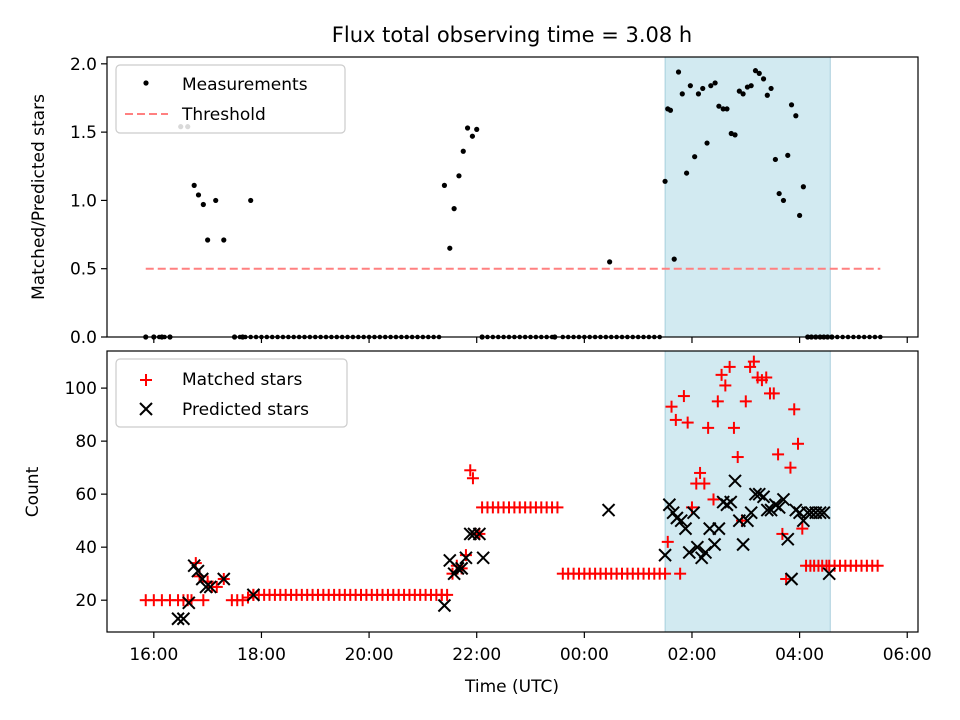  Describe the element at coordinates (146, 409) in the screenshot. I see `legend-predicted-marker` at that location.